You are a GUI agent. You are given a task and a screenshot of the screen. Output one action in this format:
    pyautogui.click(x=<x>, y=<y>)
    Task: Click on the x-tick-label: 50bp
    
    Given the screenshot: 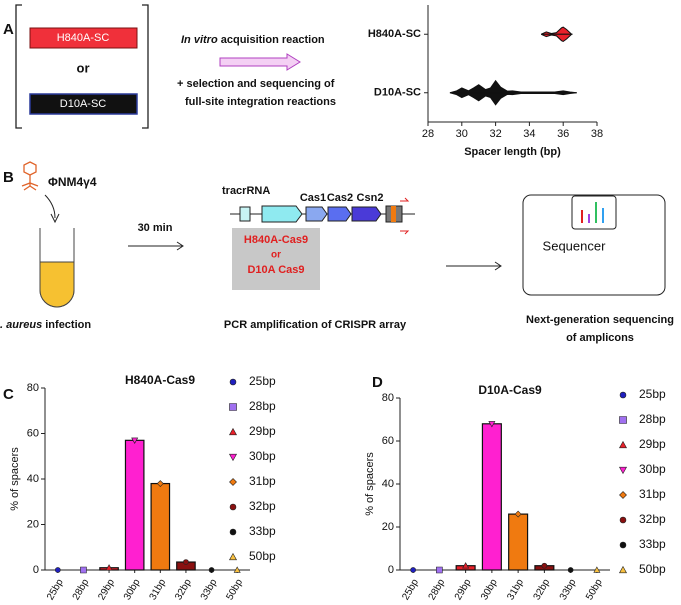 What is the action you would take?
    pyautogui.click(x=234, y=589)
    